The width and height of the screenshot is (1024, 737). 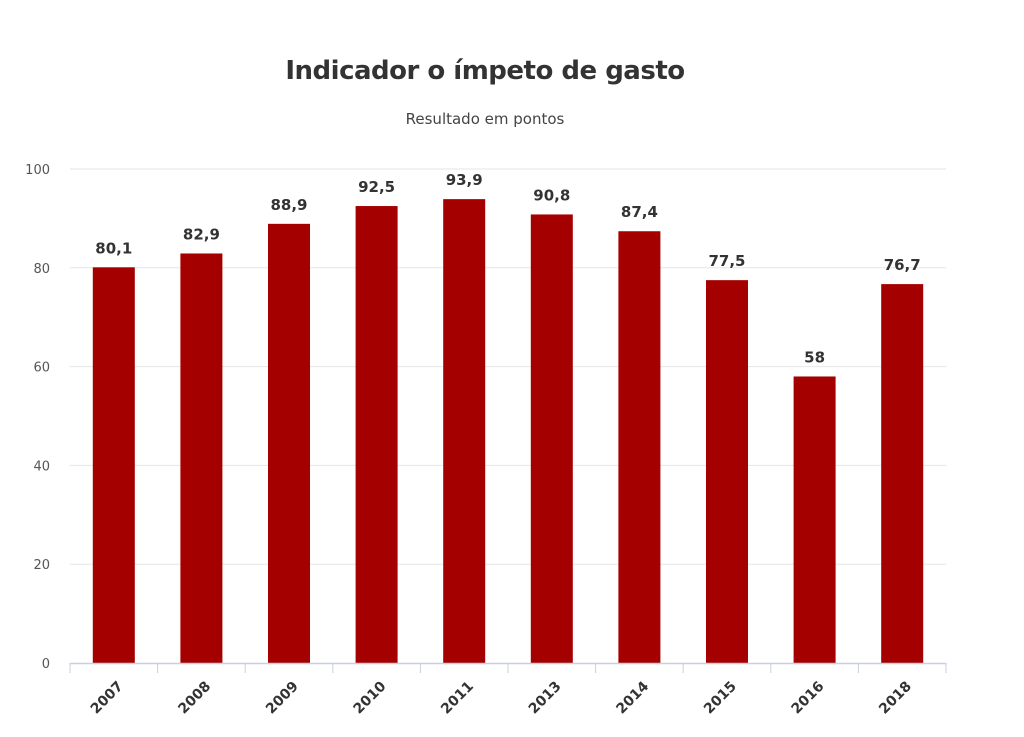 What do you see at coordinates (41, 368) in the screenshot?
I see `y-tick-label: 60` at bounding box center [41, 368].